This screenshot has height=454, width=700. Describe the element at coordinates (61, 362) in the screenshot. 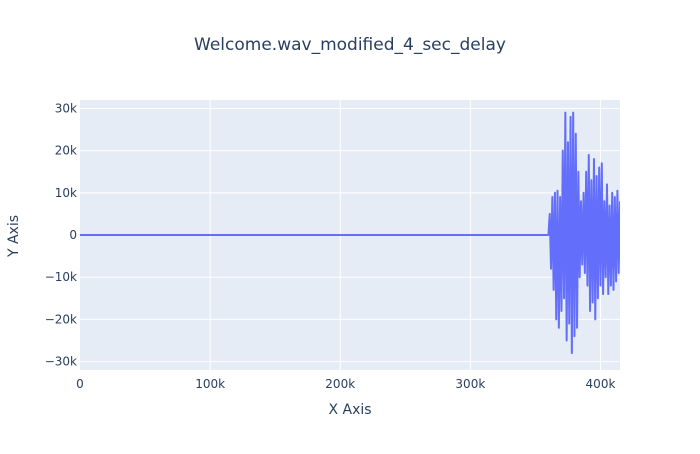

I see `y-tick-label: −30k` at that location.